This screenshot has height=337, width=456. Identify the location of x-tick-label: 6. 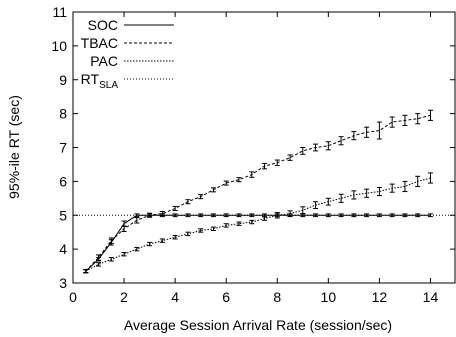
(226, 297).